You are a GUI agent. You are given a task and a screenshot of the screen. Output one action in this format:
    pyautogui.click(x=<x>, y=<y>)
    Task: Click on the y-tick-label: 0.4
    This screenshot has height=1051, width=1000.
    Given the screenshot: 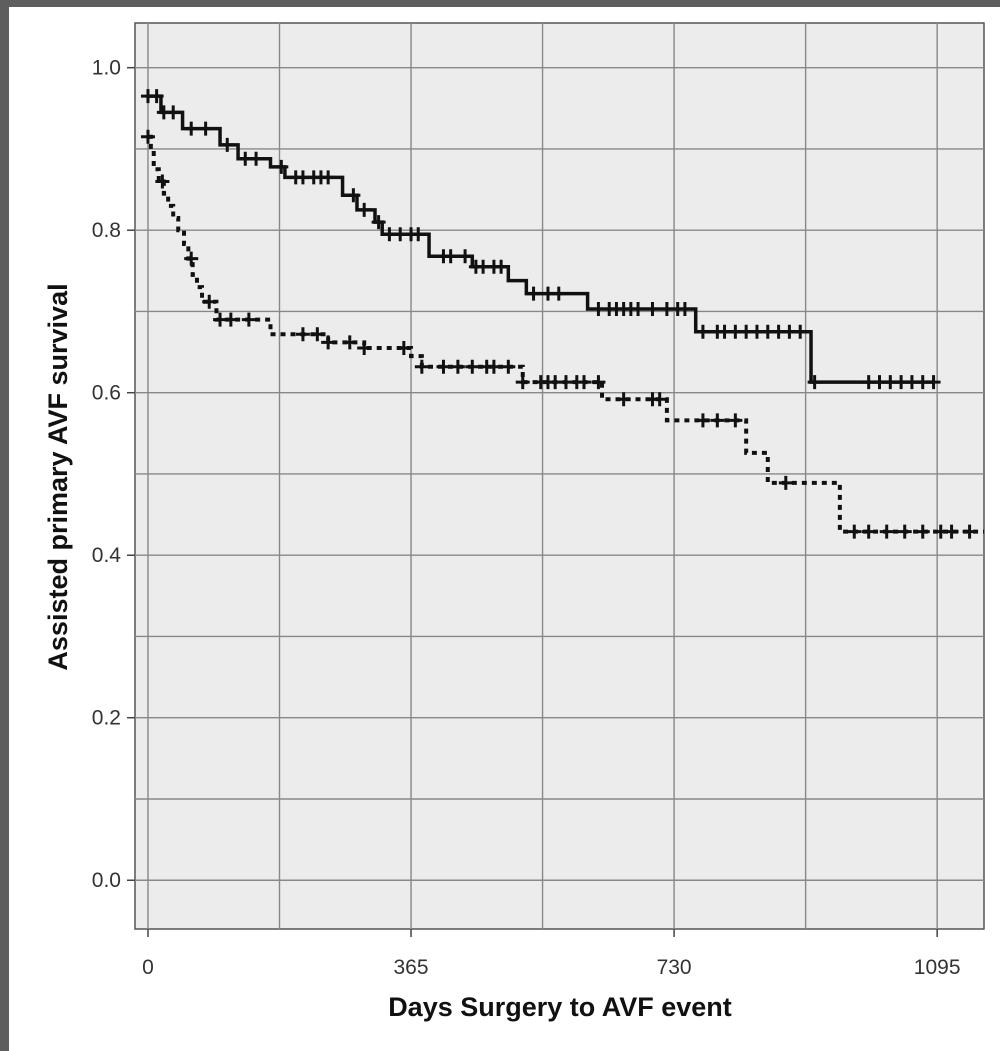 What is the action you would take?
    pyautogui.click(x=107, y=555)
    